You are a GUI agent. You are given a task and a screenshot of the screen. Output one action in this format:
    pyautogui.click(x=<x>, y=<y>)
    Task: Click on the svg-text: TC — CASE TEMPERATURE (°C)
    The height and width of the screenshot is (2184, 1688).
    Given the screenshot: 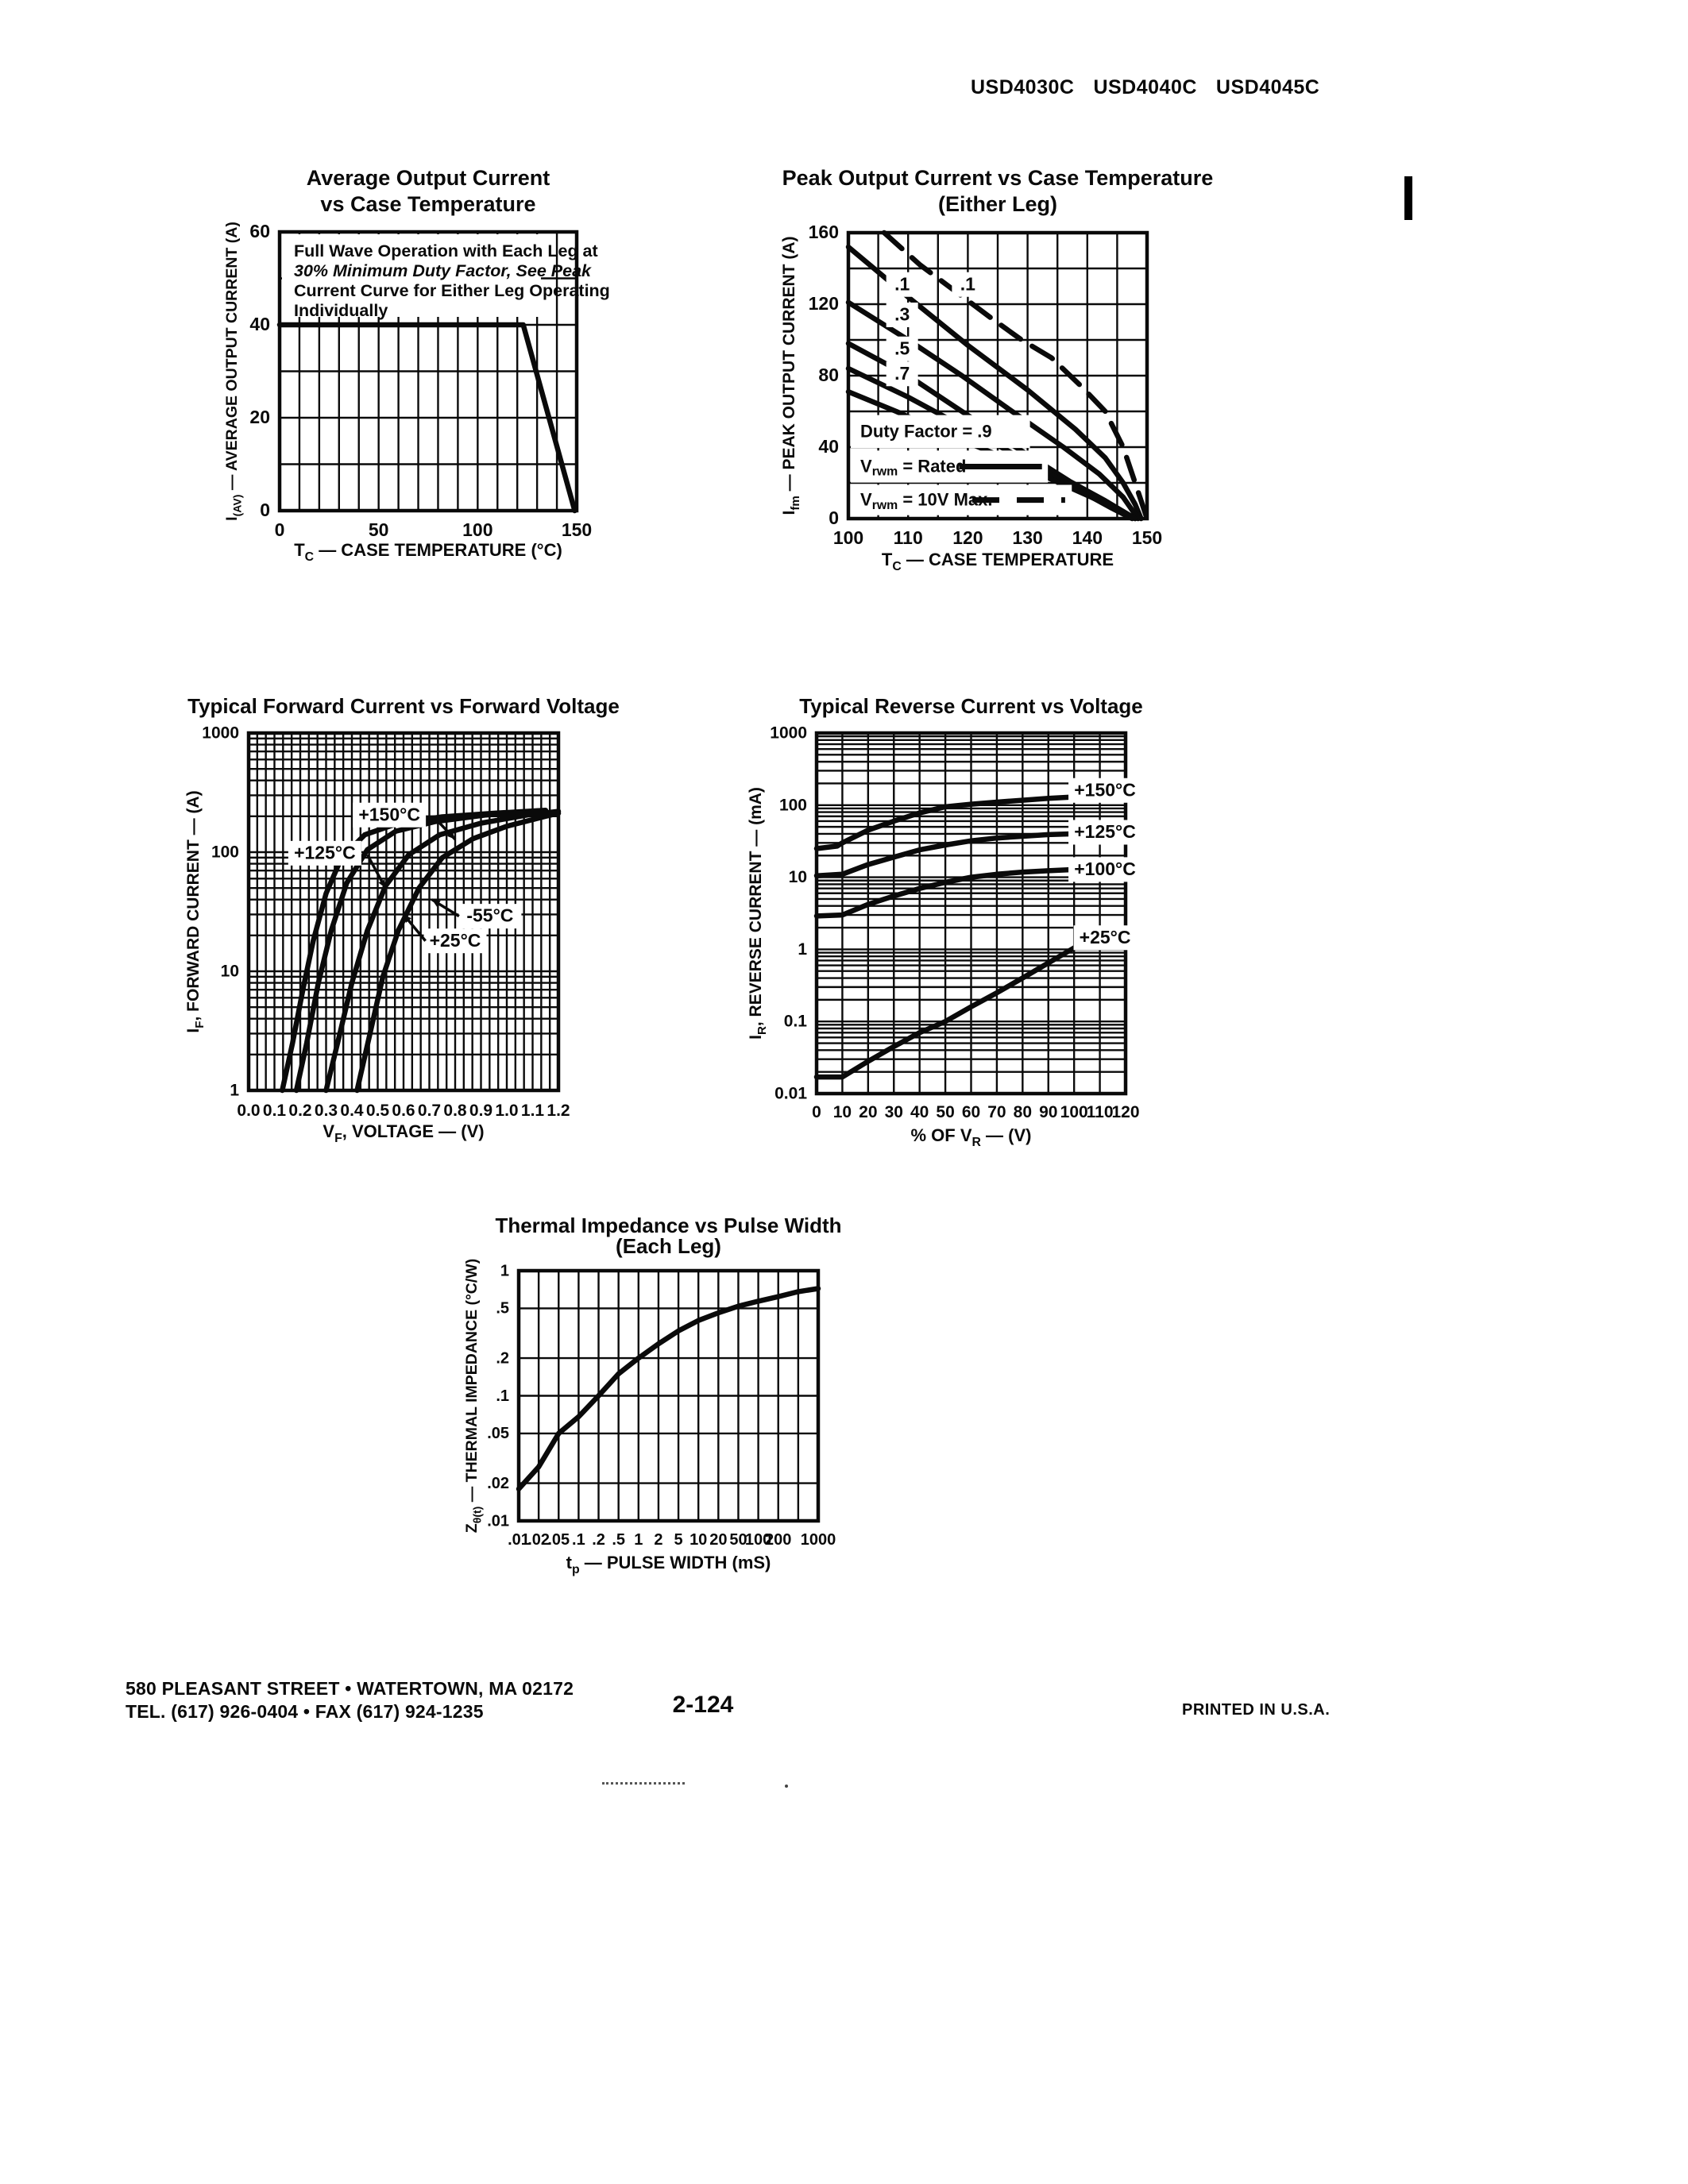 What is the action you would take?
    pyautogui.click(x=428, y=552)
    